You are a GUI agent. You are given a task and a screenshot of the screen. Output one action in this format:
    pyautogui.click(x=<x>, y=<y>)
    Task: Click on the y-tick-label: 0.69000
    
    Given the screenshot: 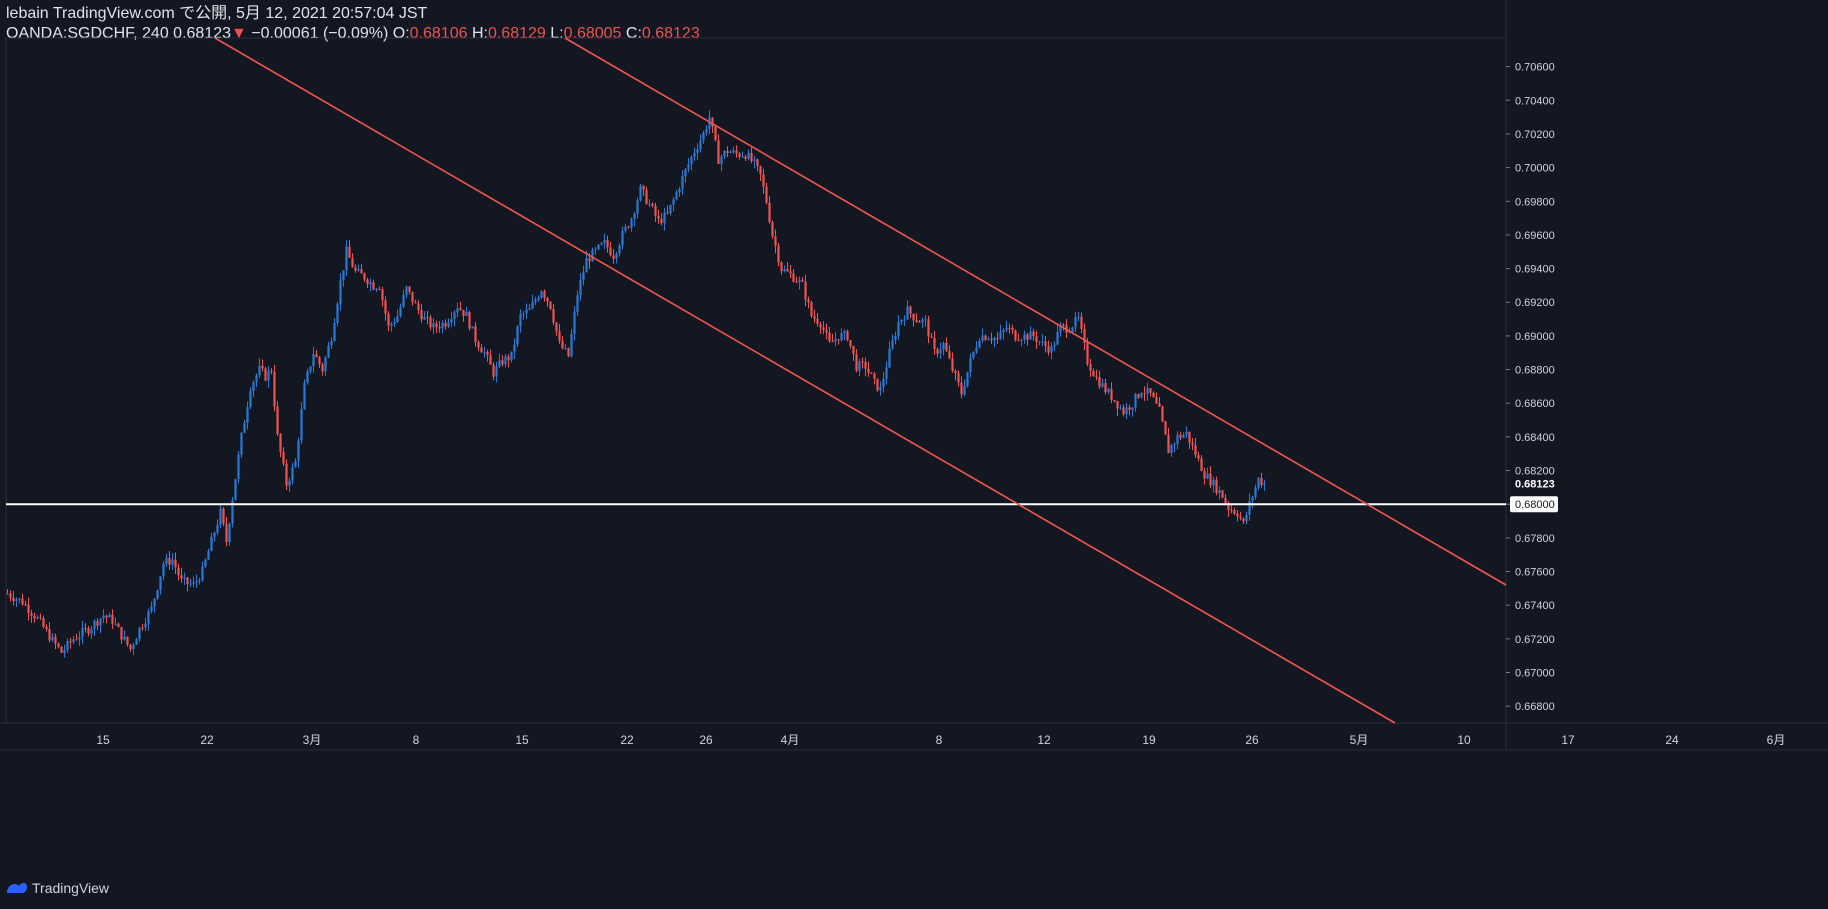 What is the action you would take?
    pyautogui.click(x=1535, y=337)
    